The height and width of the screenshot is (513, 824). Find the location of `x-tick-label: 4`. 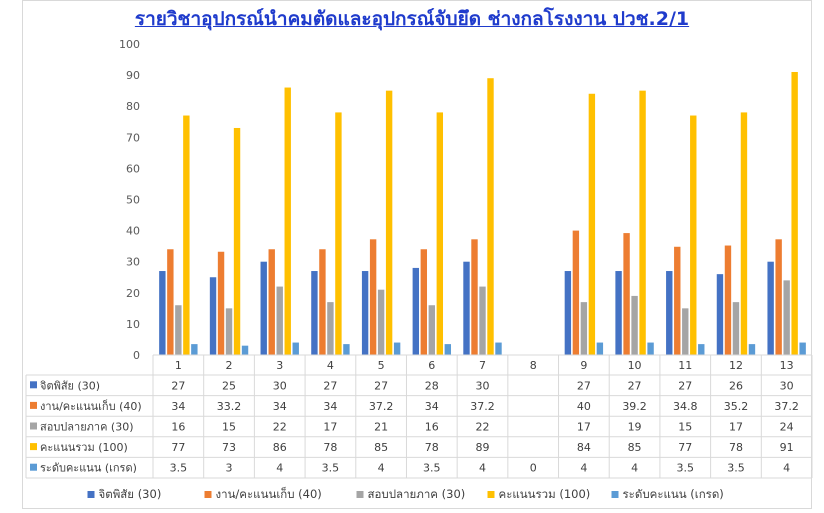

x-tick-label: 4 is located at coordinates (330, 365).